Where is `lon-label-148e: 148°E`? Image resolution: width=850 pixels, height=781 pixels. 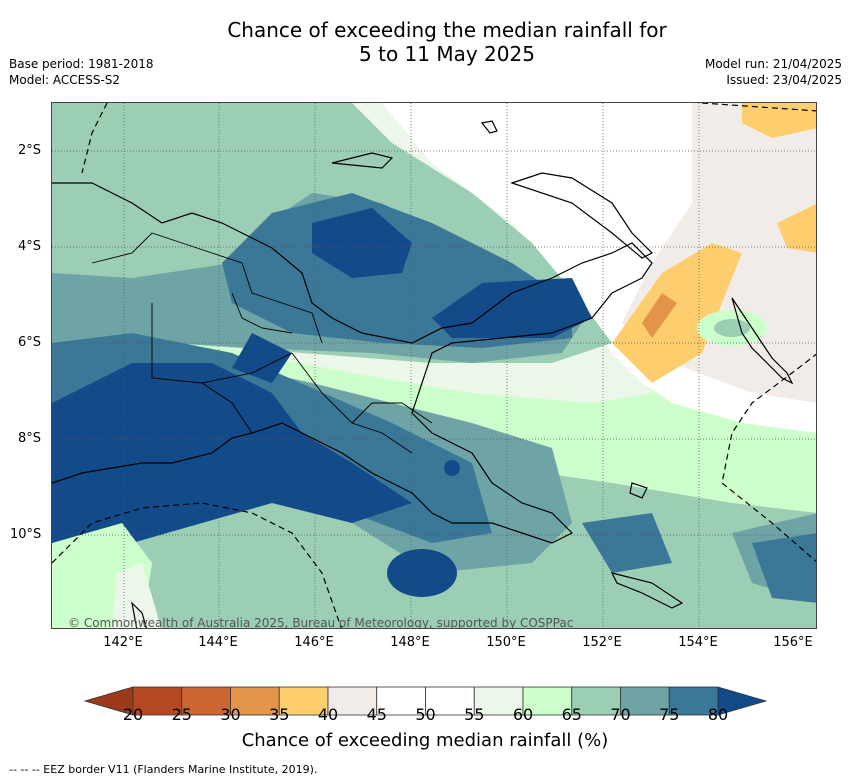
lon-label-148e: 148°E is located at coordinates (410, 642).